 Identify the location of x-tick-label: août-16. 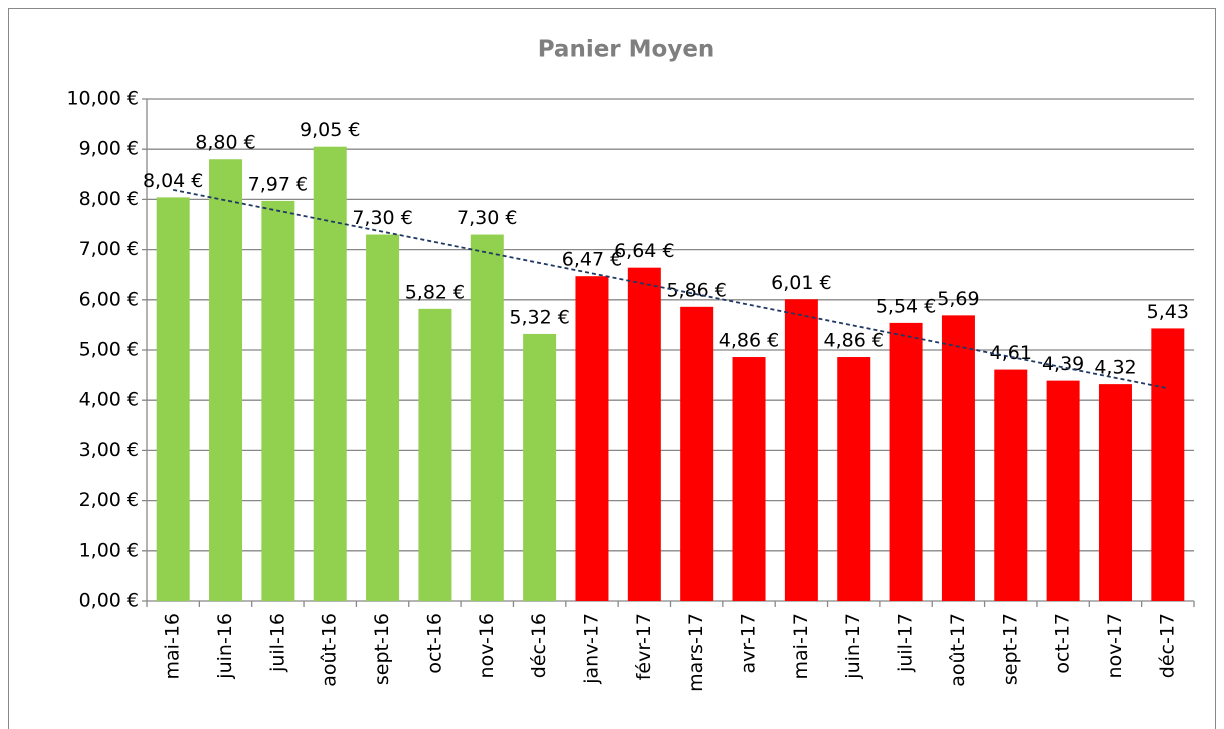
(330, 650).